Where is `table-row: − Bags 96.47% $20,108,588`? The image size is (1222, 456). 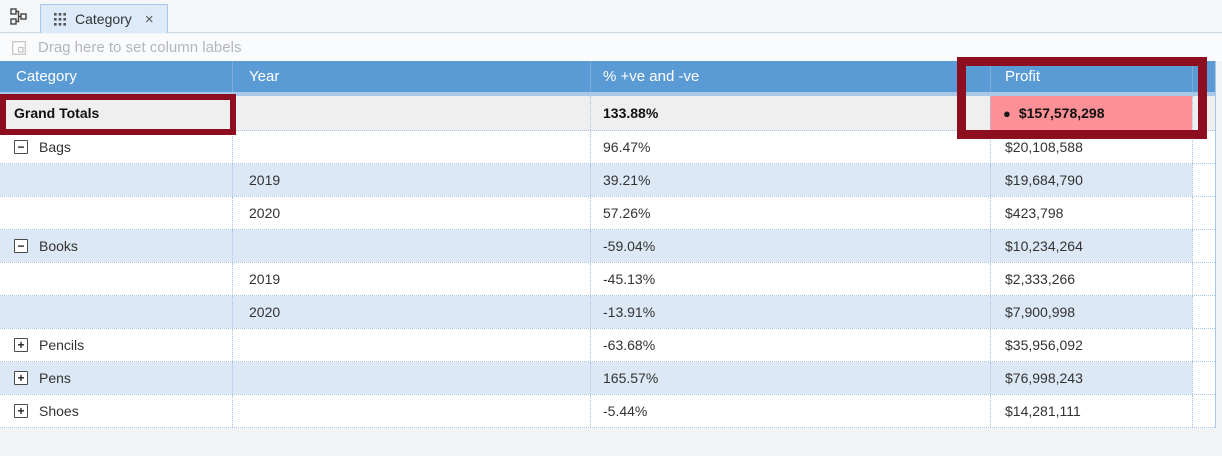 table-row: − Bags 96.47% $20,108,588 is located at coordinates (607, 147).